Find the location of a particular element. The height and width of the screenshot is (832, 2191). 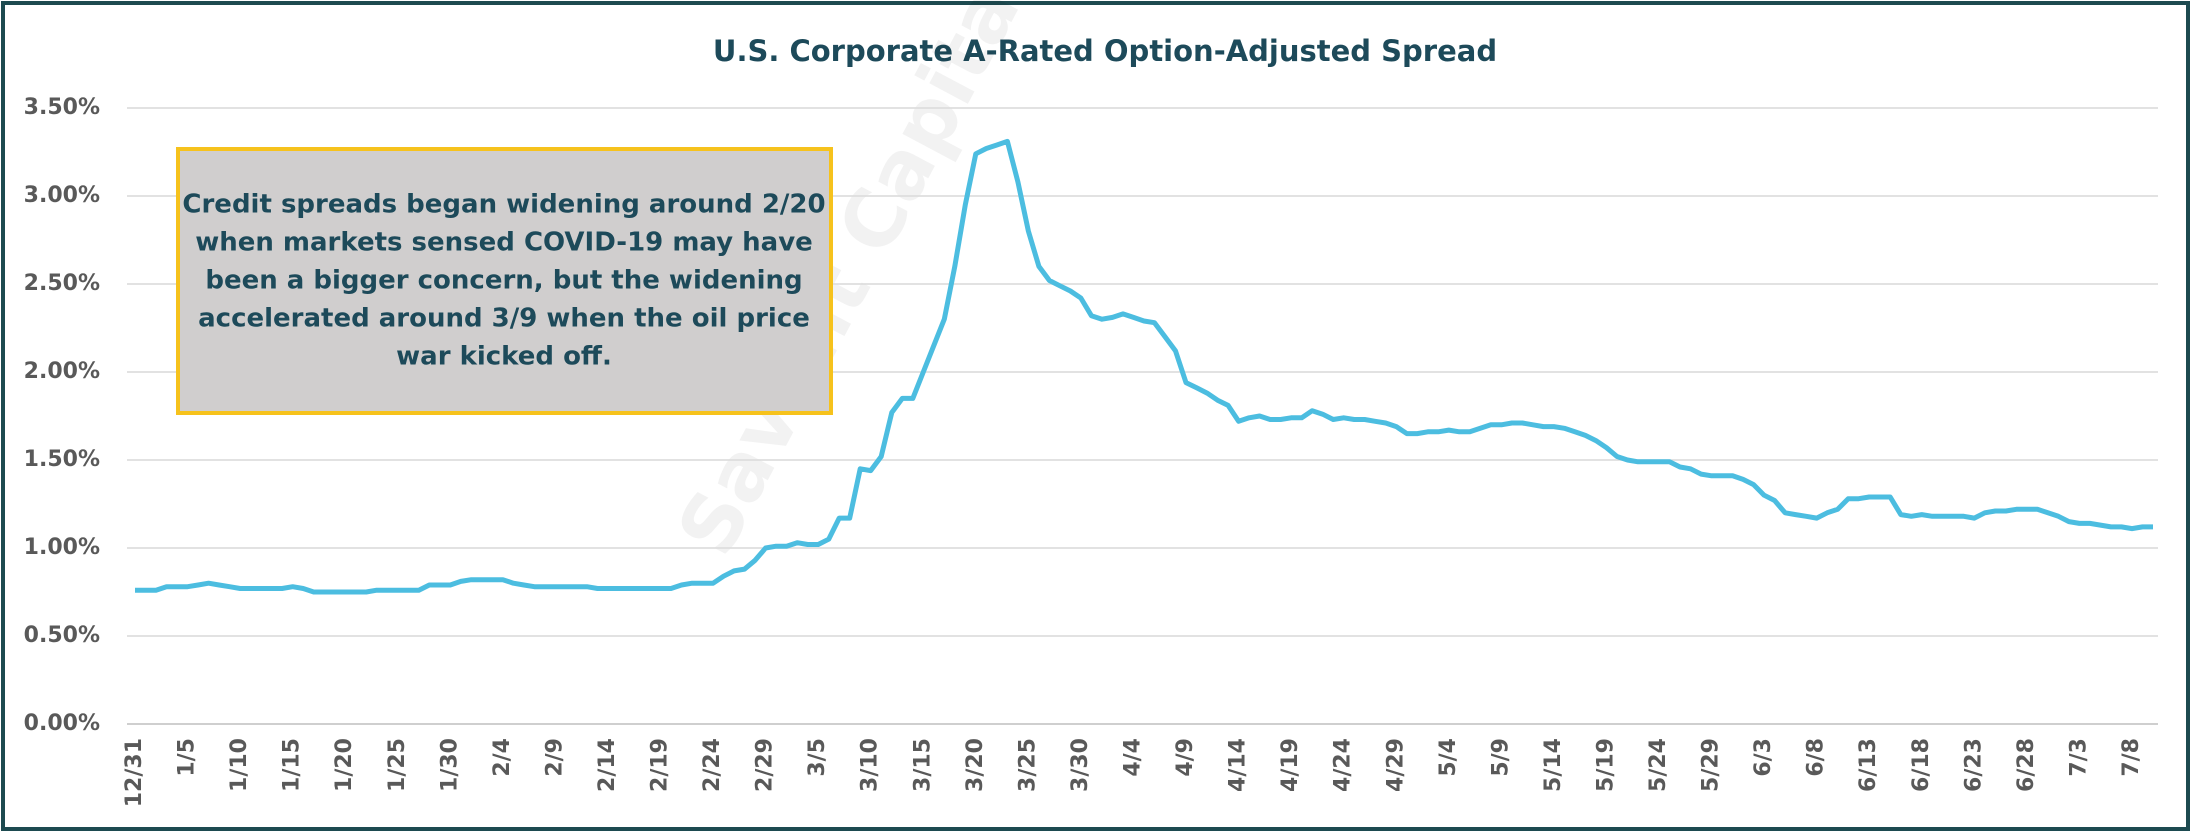

x-tick-label: 1/5 is located at coordinates (187, 757).